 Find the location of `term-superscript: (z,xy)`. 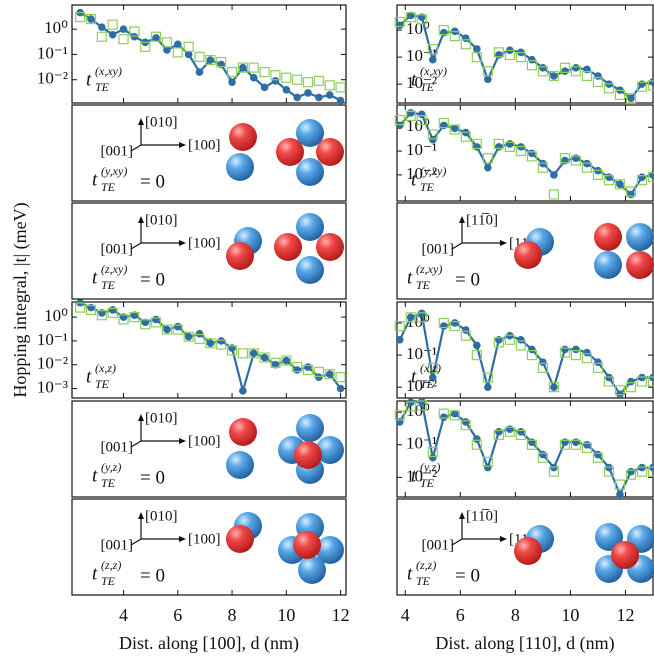

term-superscript: (z,xy) is located at coordinates (114, 269).